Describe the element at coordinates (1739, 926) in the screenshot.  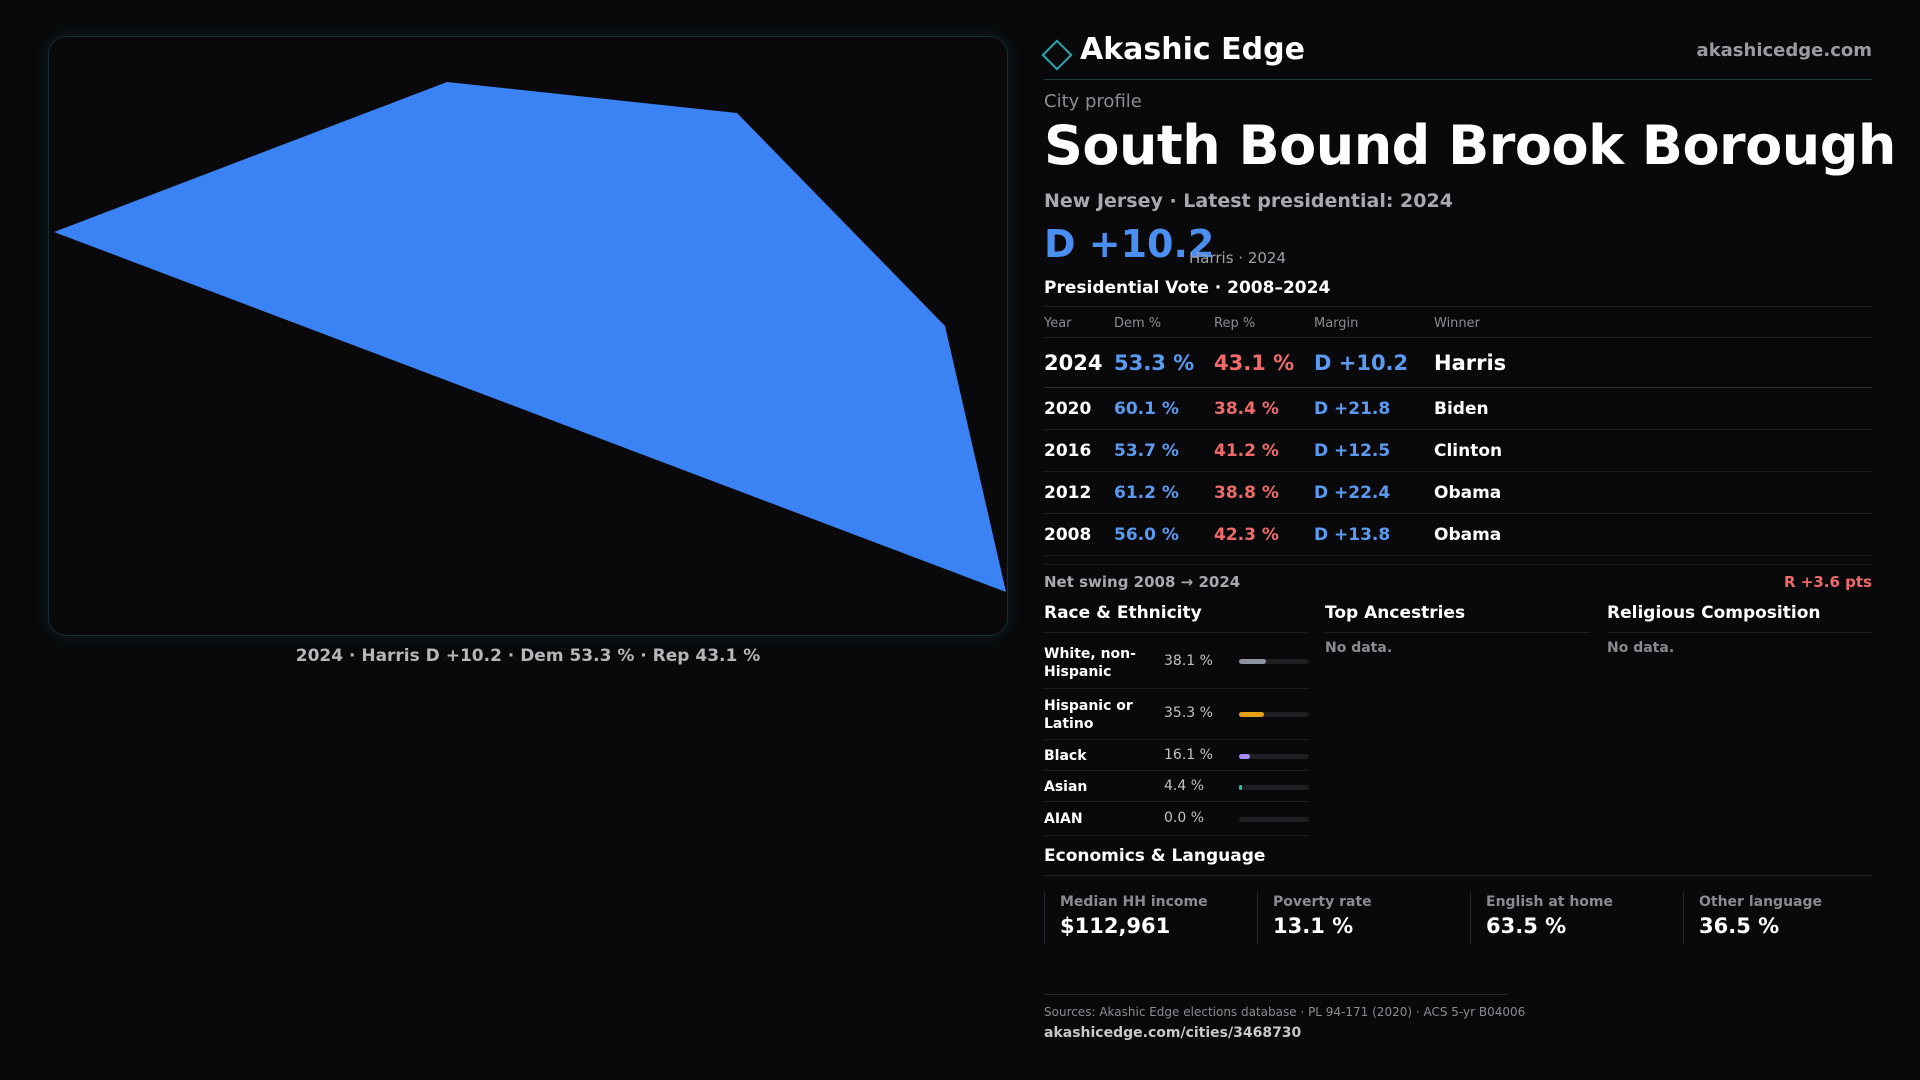
I see `econ-value: 36.5 %` at that location.